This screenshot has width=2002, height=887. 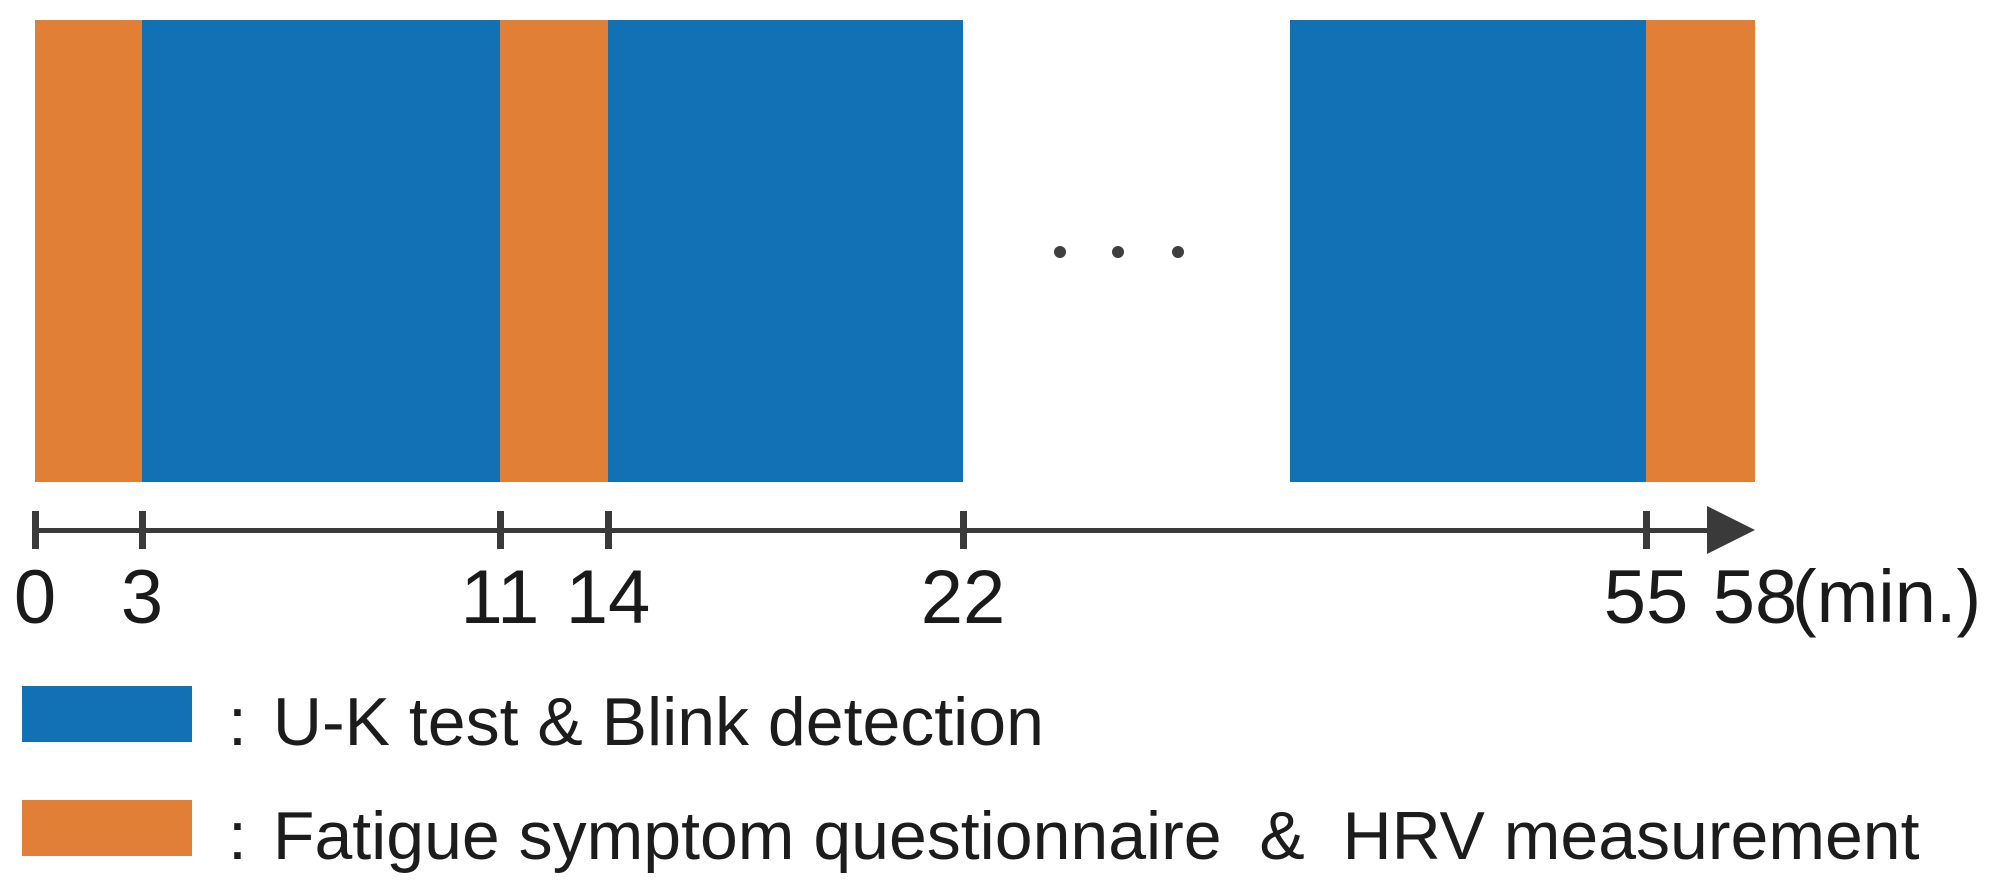 What do you see at coordinates (658, 722) in the screenshot?
I see `legend-label-test-text: U-K test & Blink detection` at bounding box center [658, 722].